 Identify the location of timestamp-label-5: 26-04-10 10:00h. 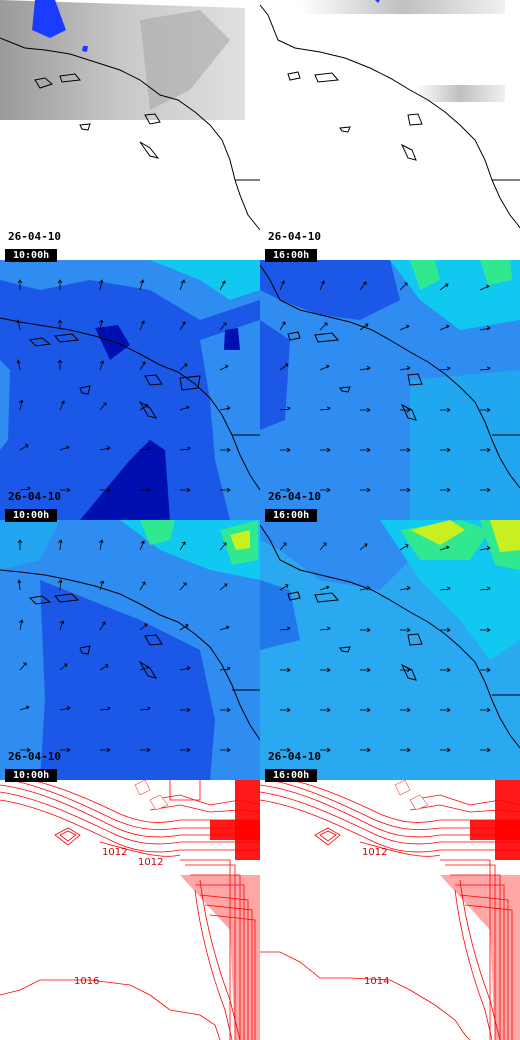
(33, 766).